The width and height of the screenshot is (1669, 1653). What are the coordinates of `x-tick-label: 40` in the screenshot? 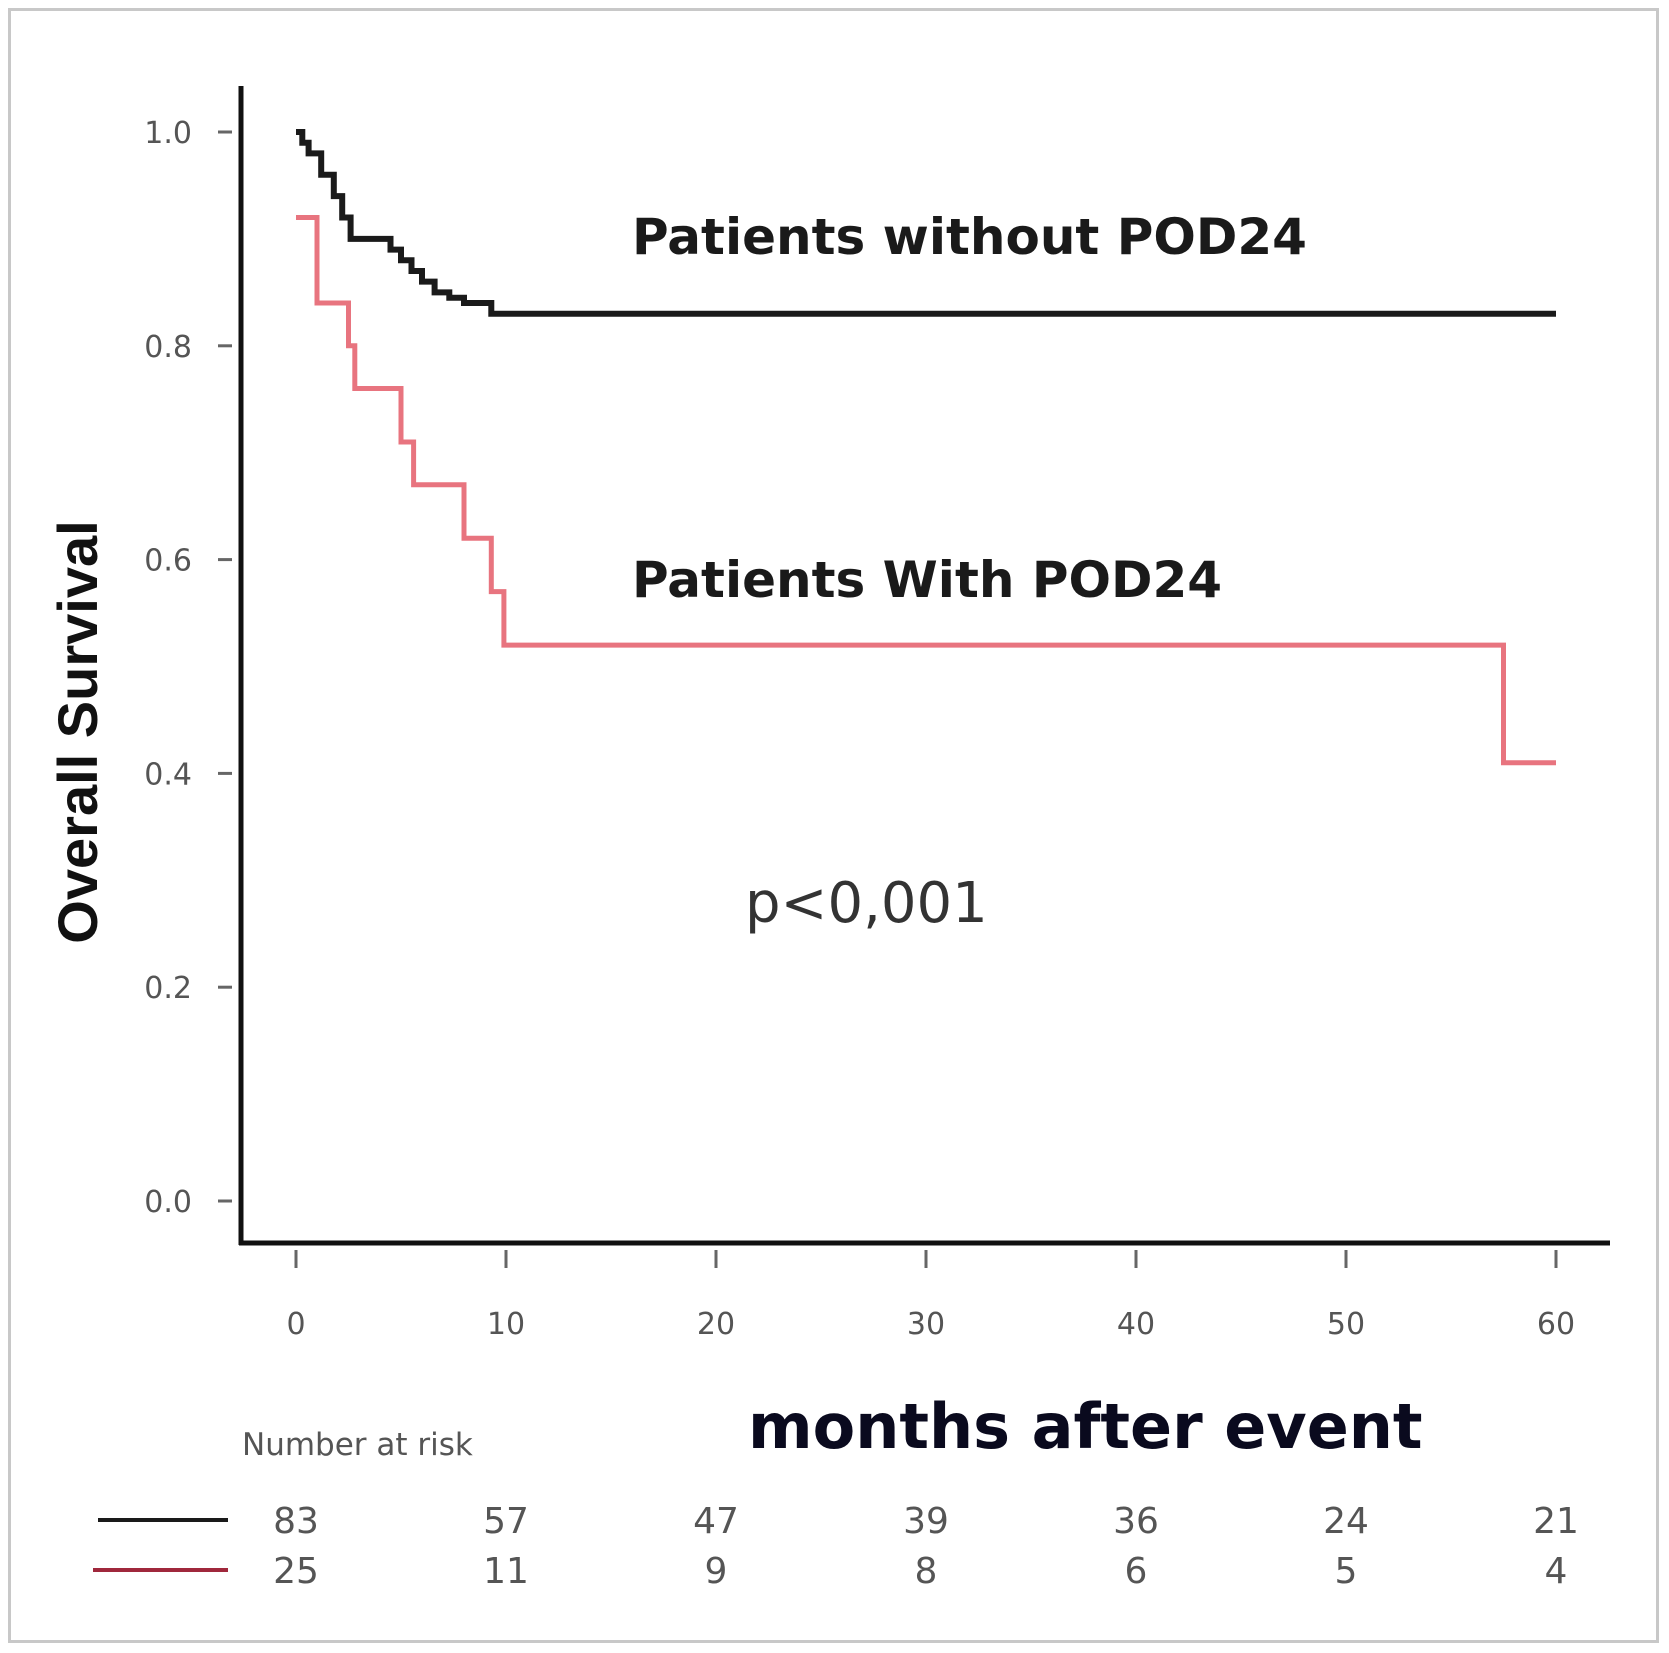 It's located at (1136, 1324).